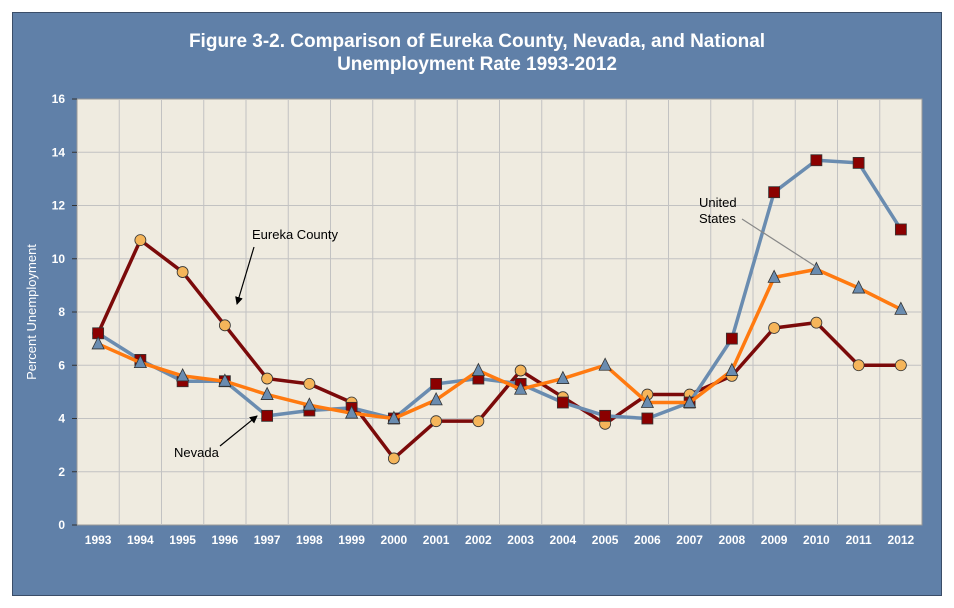 The height and width of the screenshot is (608, 954). What do you see at coordinates (477, 64) in the screenshot?
I see `chart-title-line-2: Unemployment Rate 1993-2012` at bounding box center [477, 64].